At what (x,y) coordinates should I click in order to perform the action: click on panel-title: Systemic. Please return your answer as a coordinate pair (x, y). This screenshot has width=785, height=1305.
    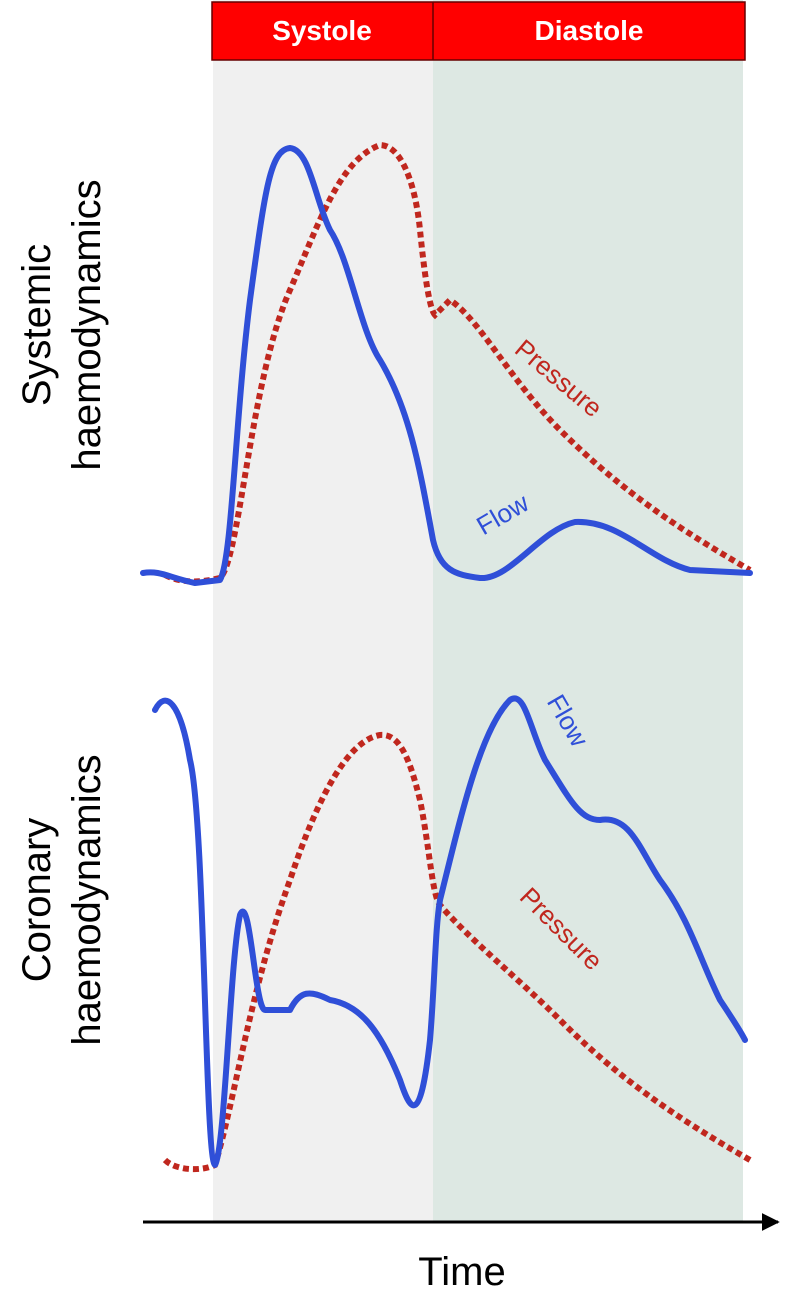
    Looking at the image, I should click on (37, 325).